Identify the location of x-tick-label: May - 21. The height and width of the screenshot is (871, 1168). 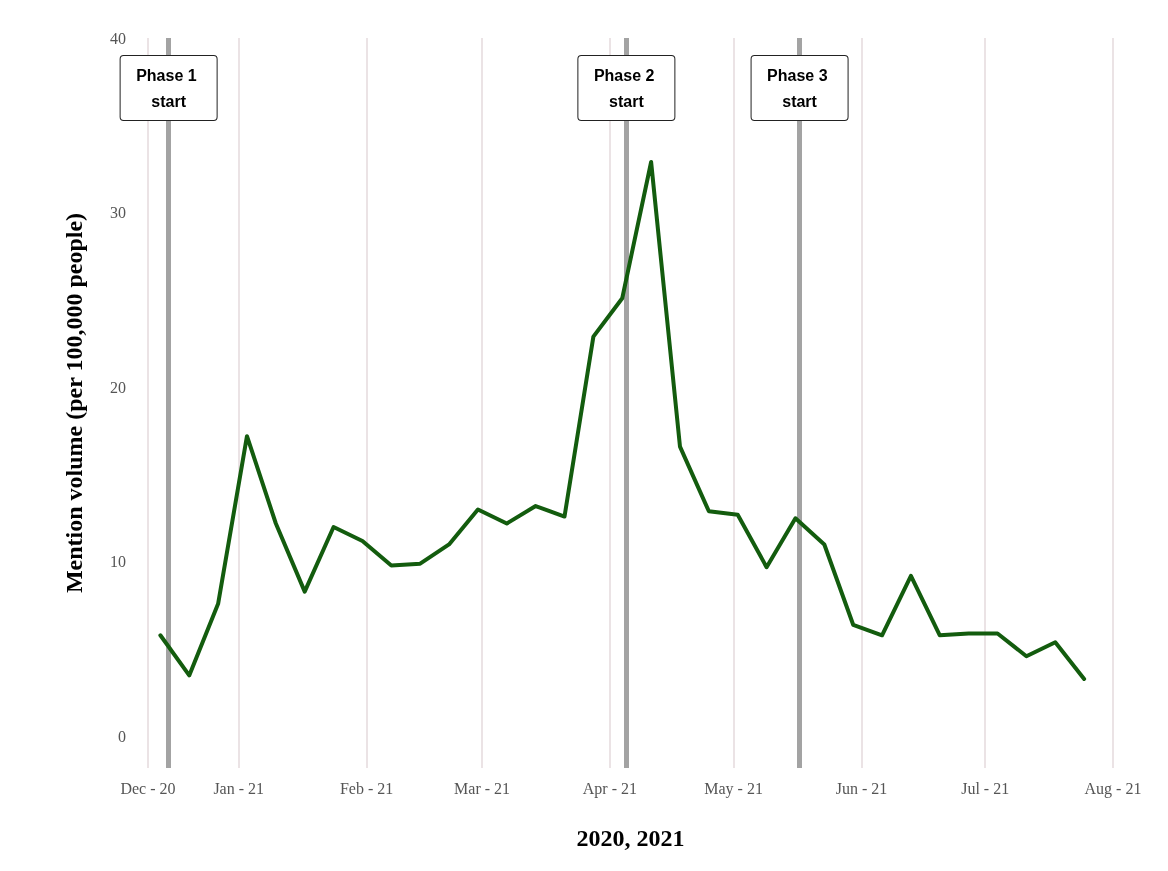
(733, 788).